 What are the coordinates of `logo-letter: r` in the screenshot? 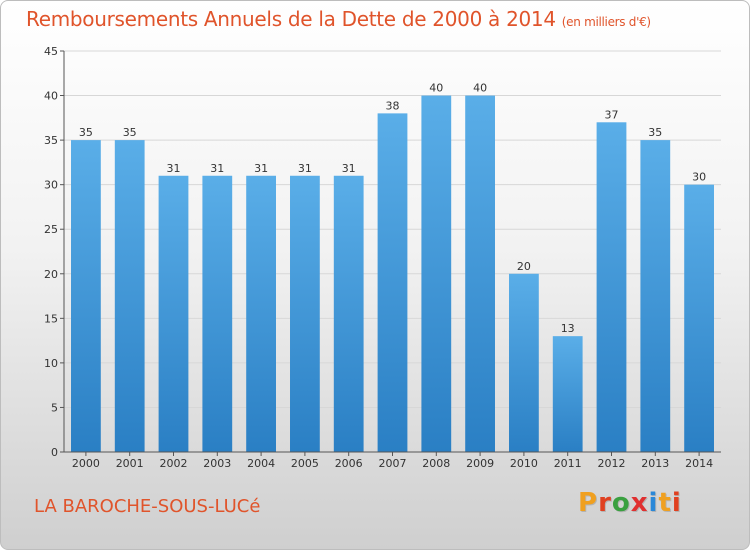 It's located at (605, 503).